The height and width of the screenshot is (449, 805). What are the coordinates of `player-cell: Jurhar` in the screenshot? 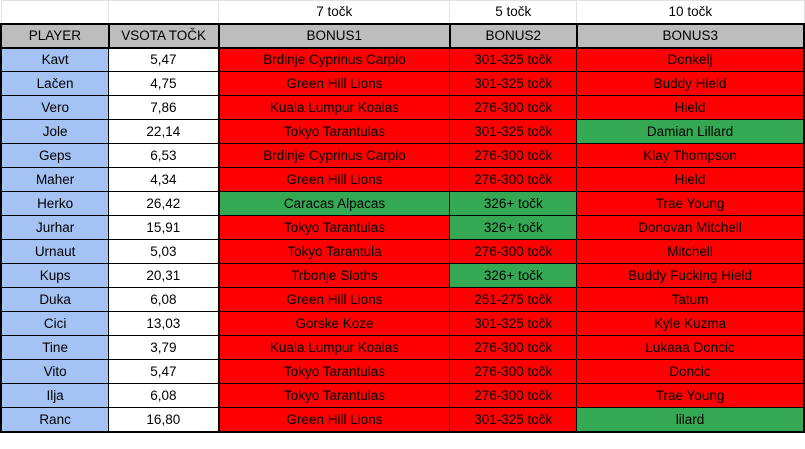 It's located at (55, 227).